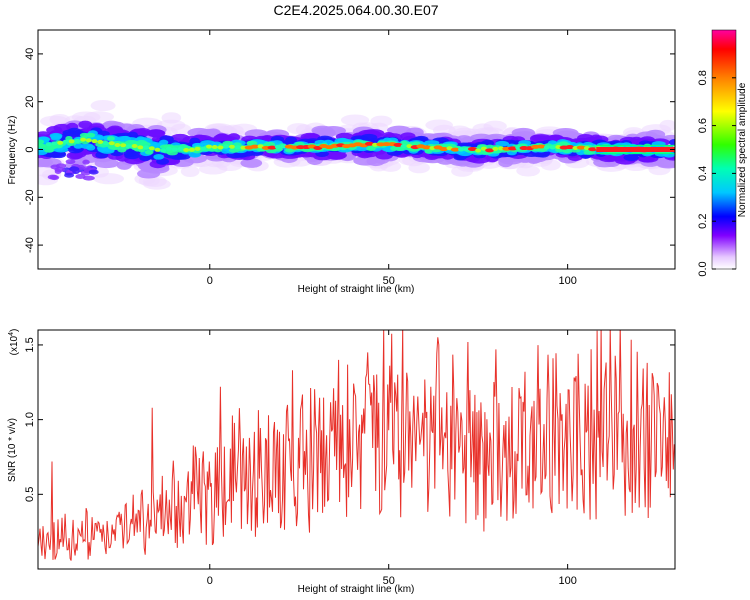 The height and width of the screenshot is (600, 750). Describe the element at coordinates (356, 289) in the screenshot. I see `spectrogram-xlabel: Height of straight line (km)` at that location.